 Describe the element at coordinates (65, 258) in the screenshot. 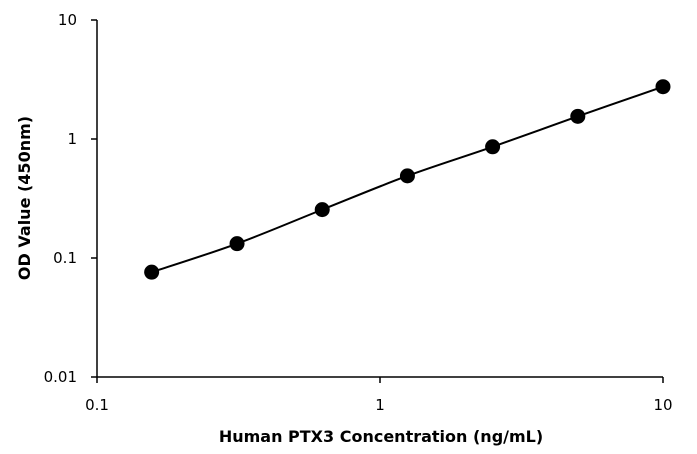

I see `y-tick-label: 0.1` at that location.